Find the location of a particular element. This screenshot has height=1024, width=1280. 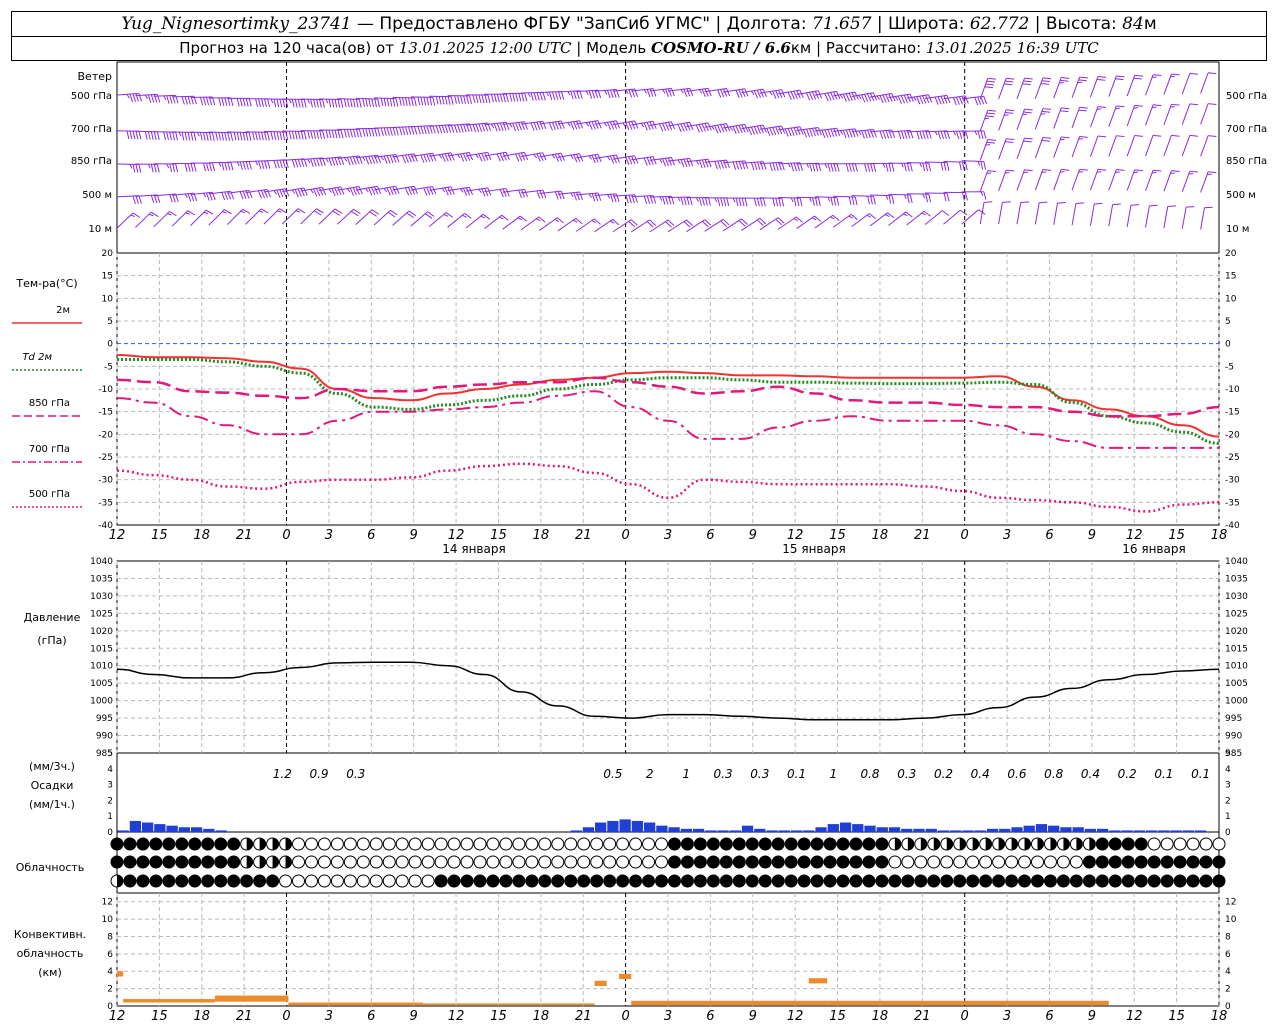

legend-label: 500 гПа is located at coordinates (49, 494).